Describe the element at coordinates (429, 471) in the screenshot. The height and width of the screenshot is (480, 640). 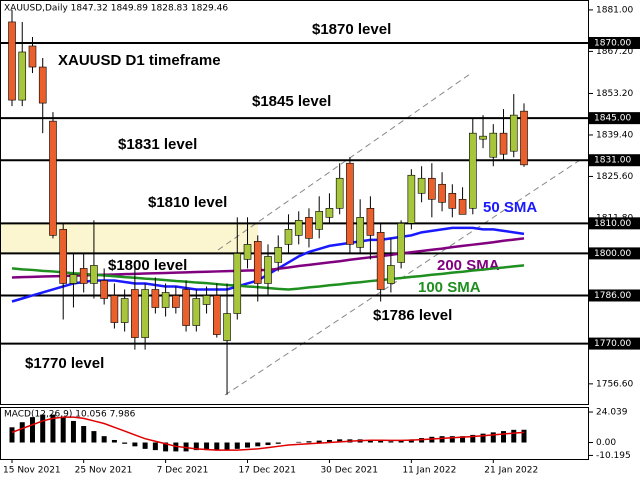
I see `x-tick-label: 11 Jan 2022` at that location.